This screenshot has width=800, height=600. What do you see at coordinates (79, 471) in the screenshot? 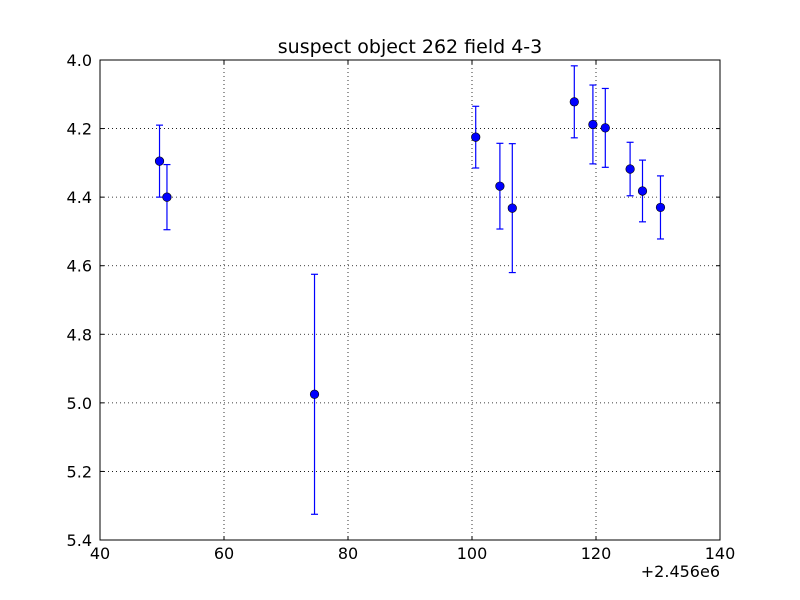
I see `y-tick-label: 5.2` at bounding box center [79, 471].